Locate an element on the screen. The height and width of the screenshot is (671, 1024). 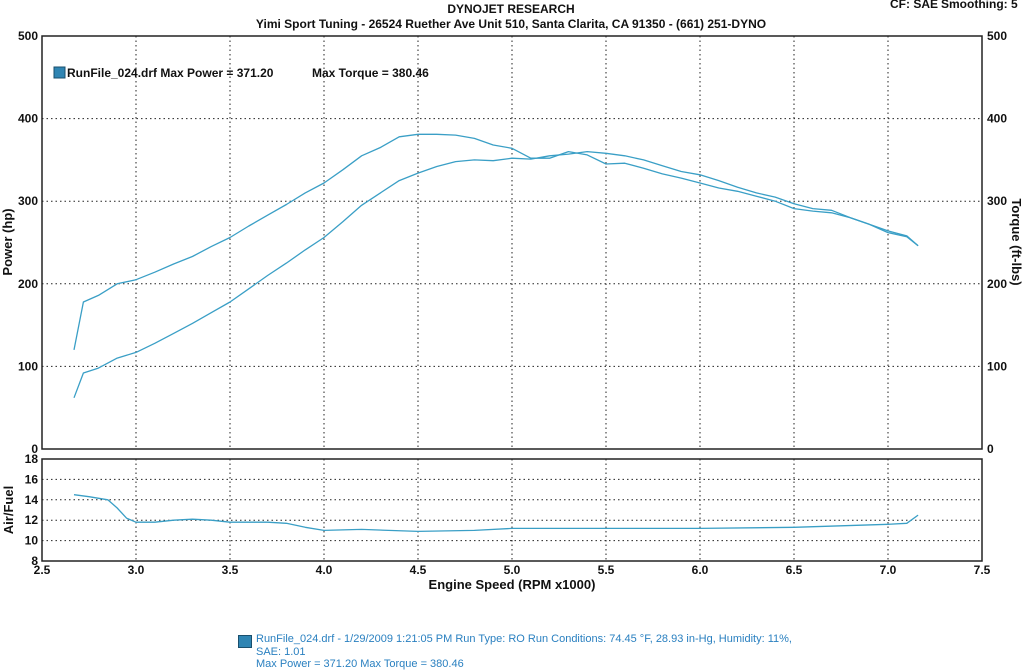
rpm-tick-label: 2.5 is located at coordinates (42, 570).